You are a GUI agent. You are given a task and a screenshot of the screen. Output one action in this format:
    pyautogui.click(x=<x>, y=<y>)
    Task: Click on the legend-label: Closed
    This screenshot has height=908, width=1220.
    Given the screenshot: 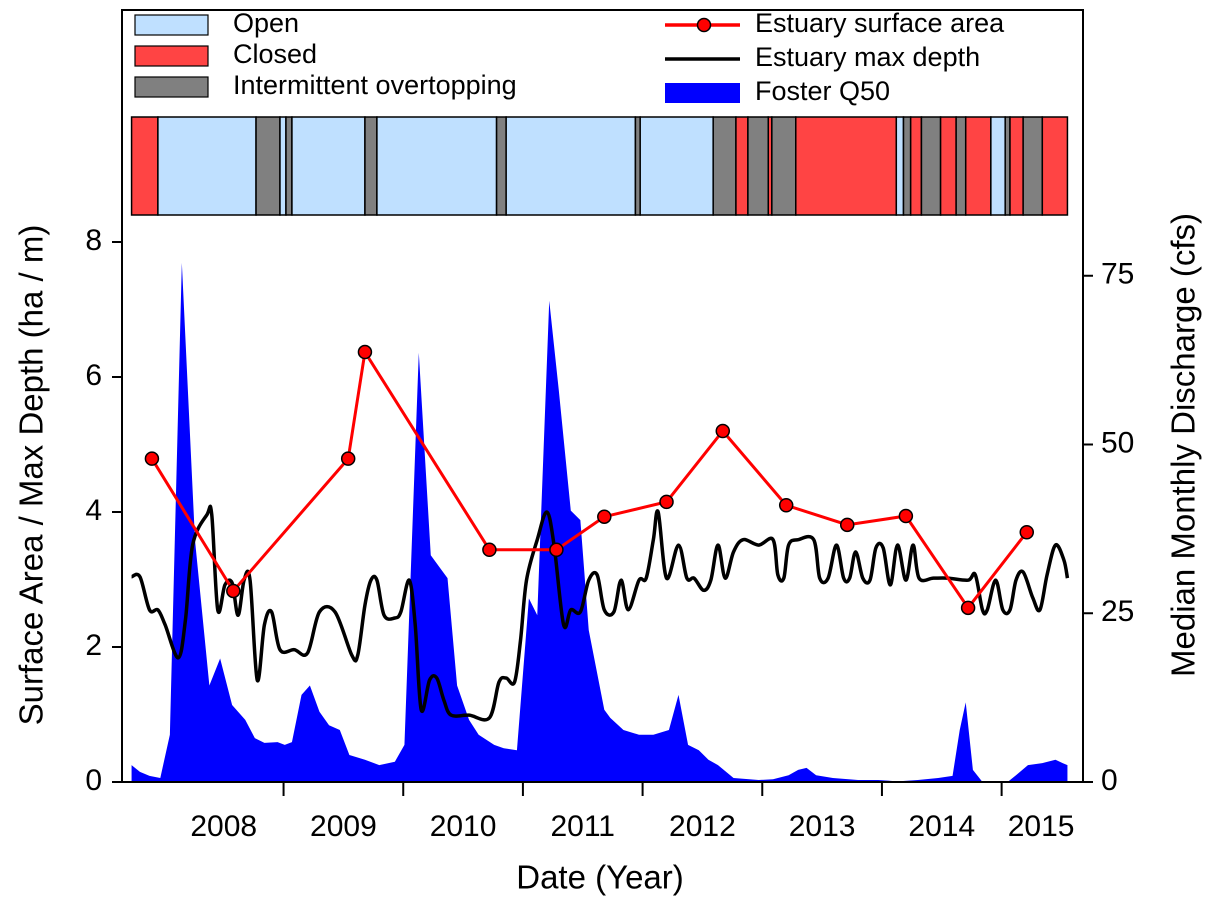 What is the action you would take?
    pyautogui.click(x=275, y=54)
    